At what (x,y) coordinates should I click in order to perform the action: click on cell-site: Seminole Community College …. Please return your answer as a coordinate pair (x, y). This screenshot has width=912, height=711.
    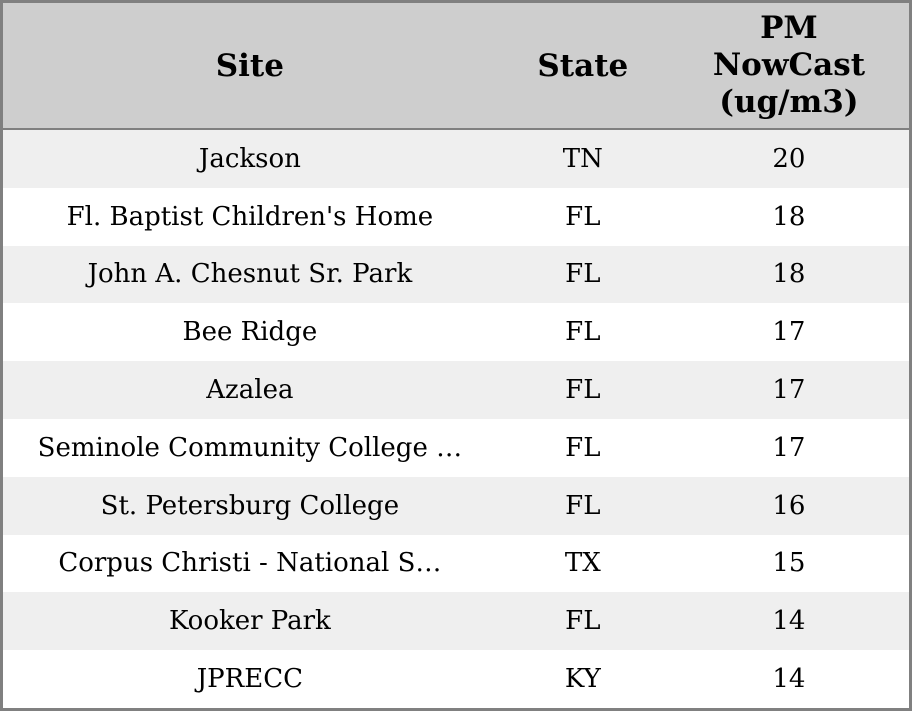
    Looking at the image, I should click on (250, 447).